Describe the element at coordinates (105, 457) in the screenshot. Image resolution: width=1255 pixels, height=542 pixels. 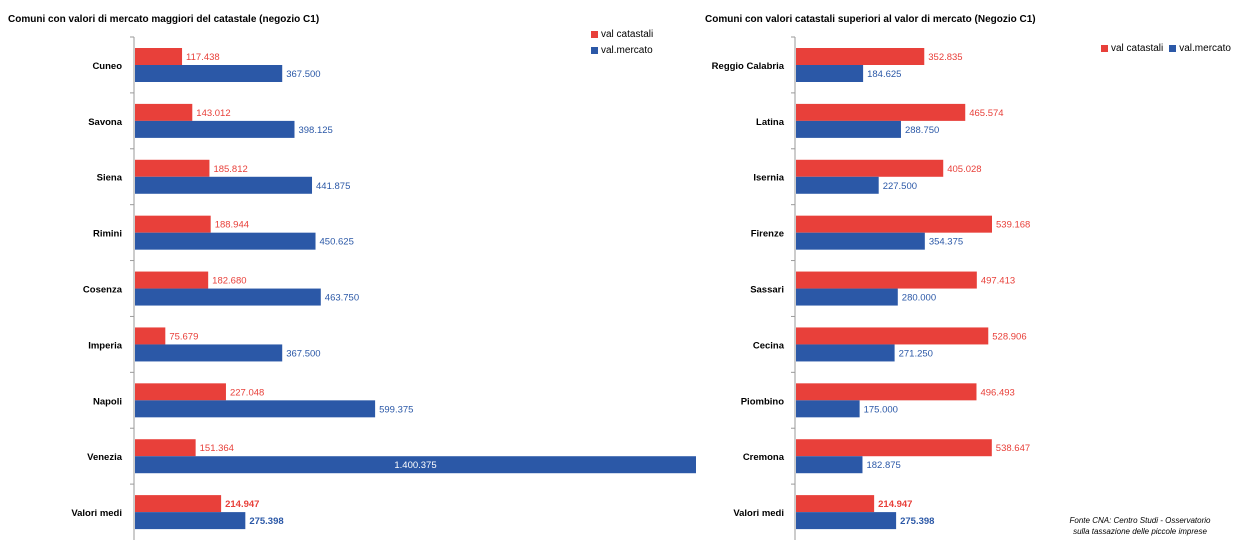
I see `category-label: Venezia` at that location.